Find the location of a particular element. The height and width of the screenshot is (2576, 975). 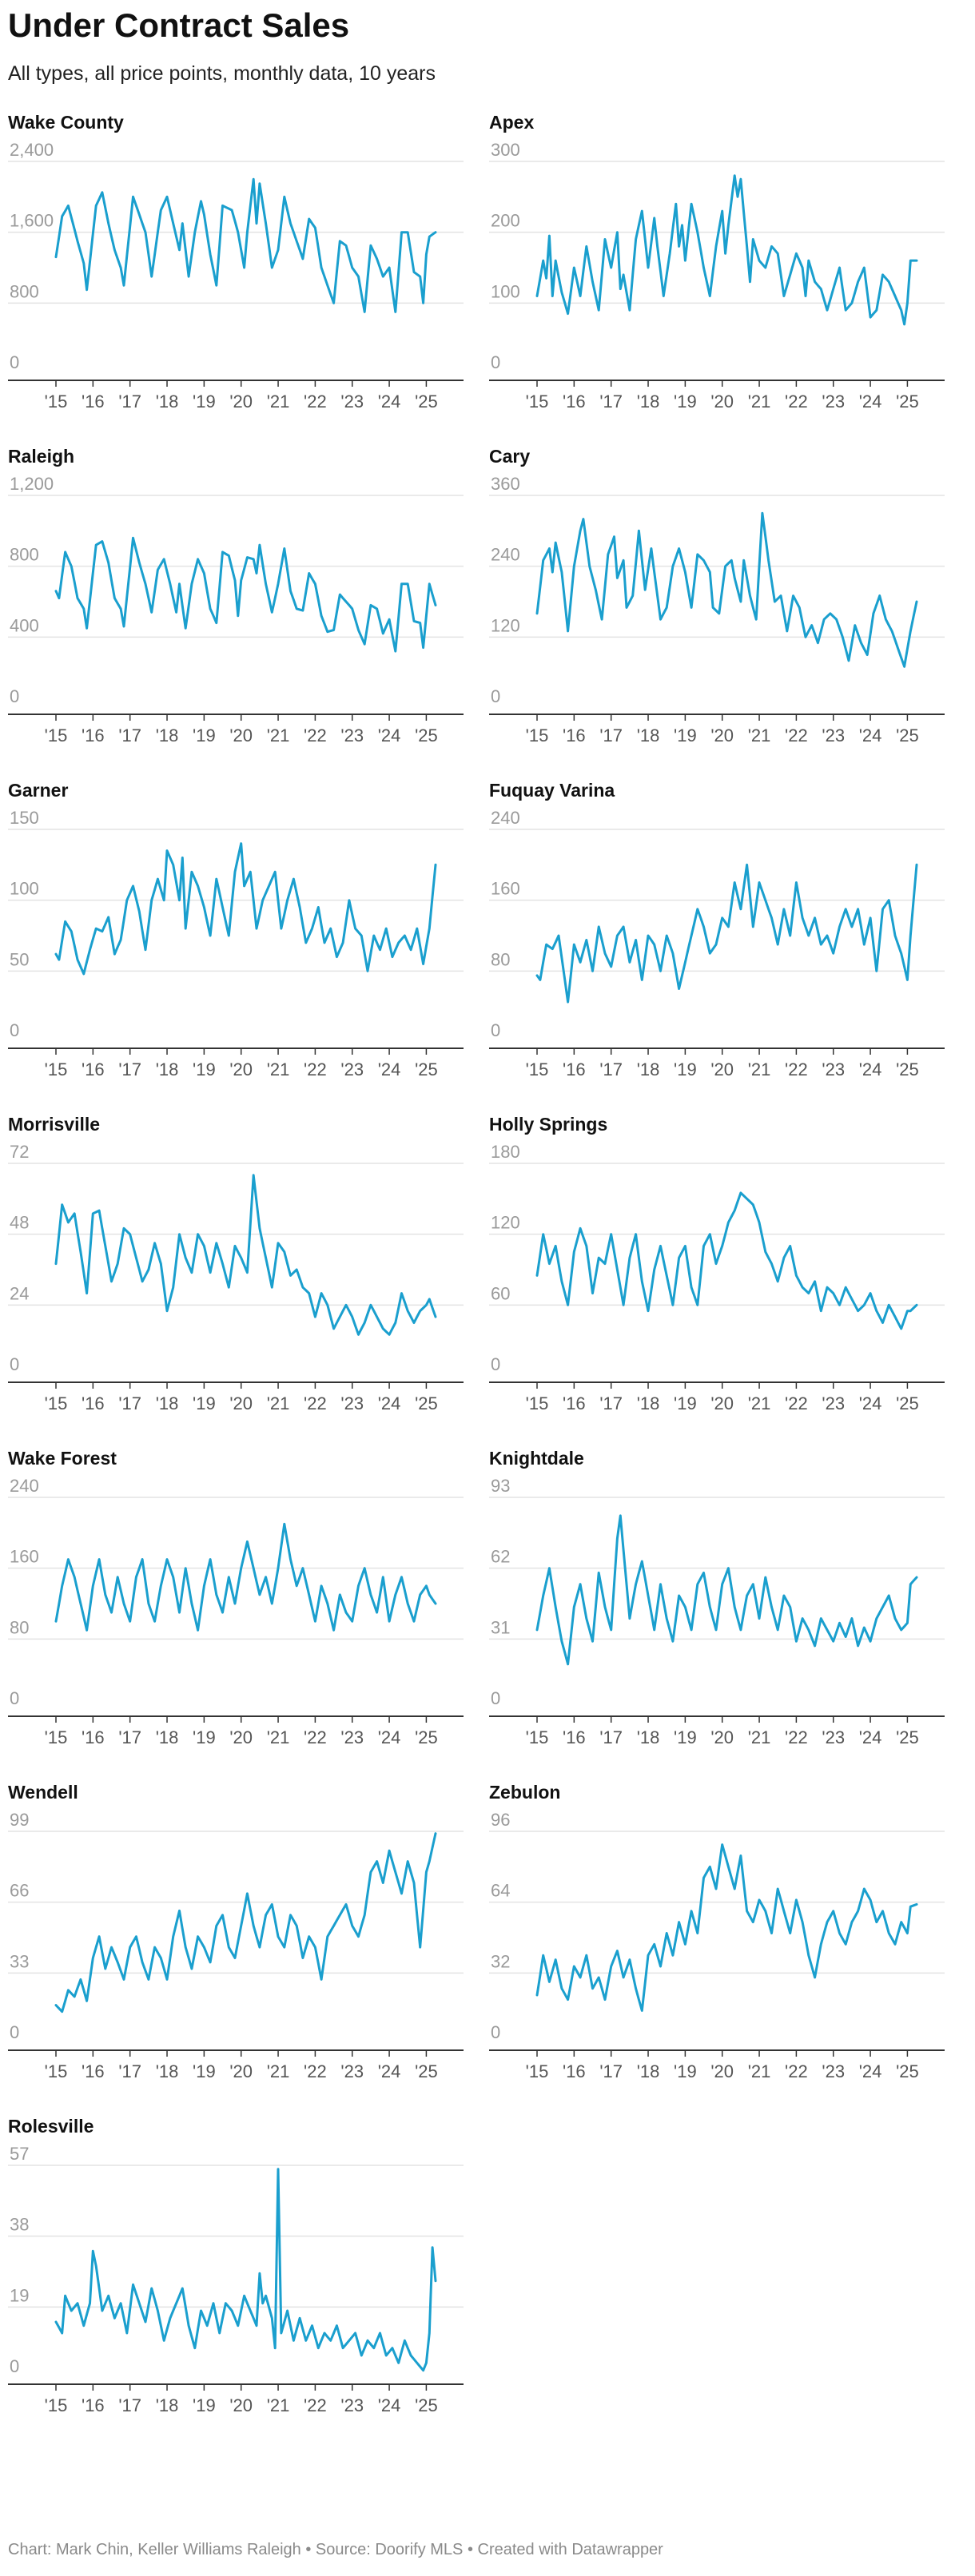

y-tick-label: 300 is located at coordinates (506, 150).